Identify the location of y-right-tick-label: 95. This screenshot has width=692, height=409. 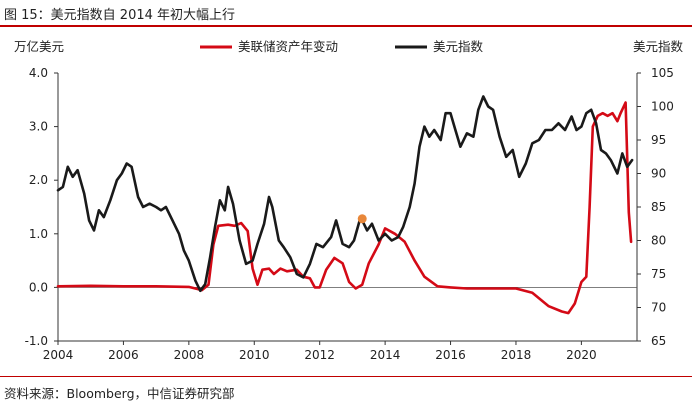
(658, 140).